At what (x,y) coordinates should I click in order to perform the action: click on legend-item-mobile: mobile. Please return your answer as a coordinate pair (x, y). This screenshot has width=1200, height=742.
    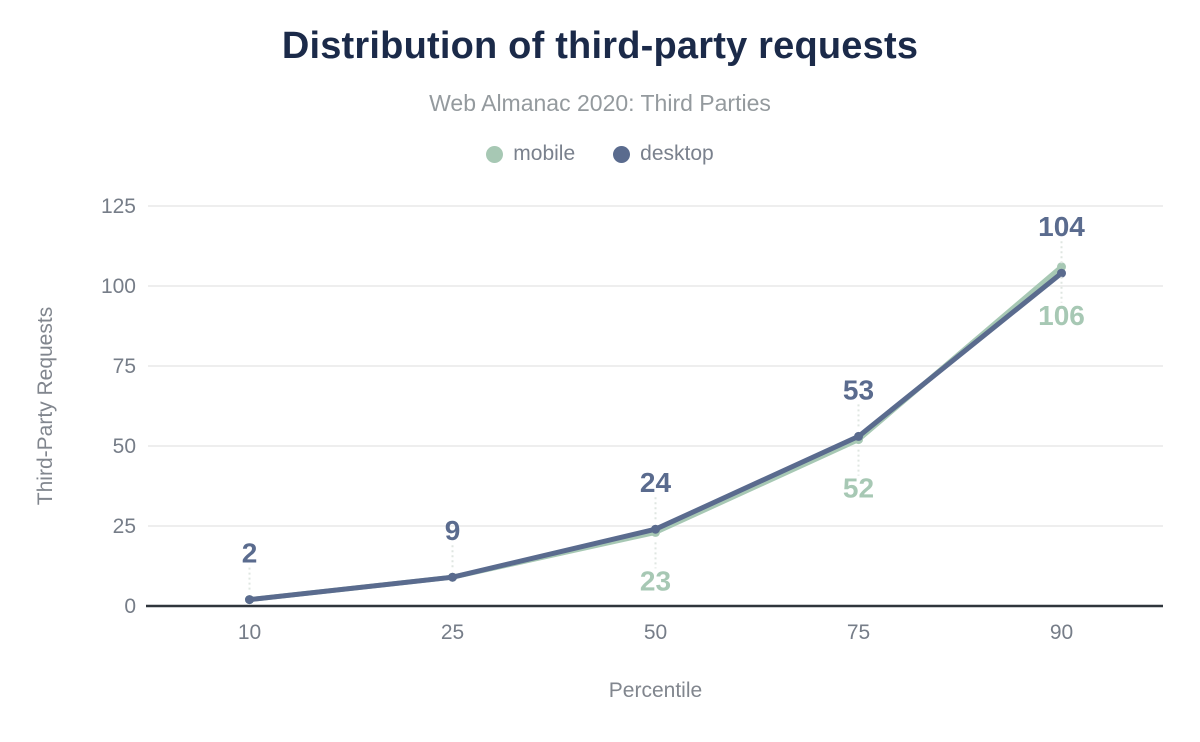
    Looking at the image, I should click on (530, 154).